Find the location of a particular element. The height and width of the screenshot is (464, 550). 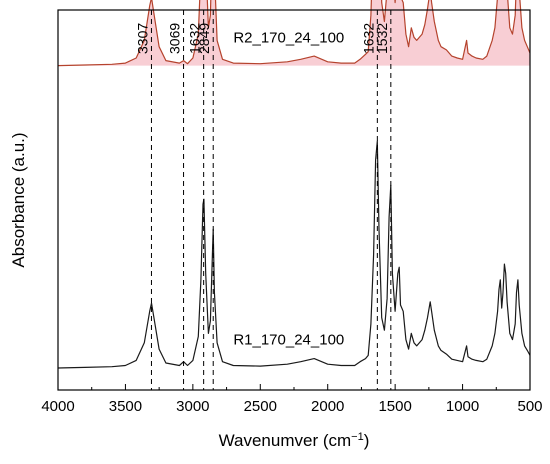

x-ticks: 4000 3500 3000 2500 2000 1500 1000 500 is located at coordinates (292, 399).